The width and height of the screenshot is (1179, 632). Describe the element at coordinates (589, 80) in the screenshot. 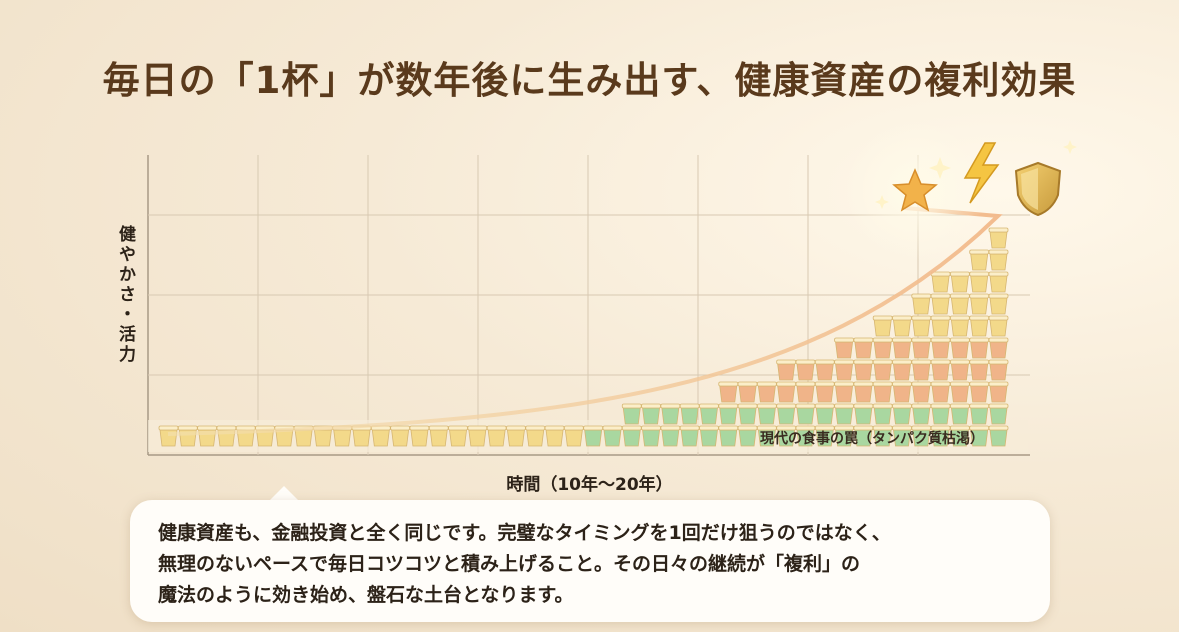

I see `page-title: 毎日の「1杯」が数年後に生み出す、健康資産の複利効果` at that location.